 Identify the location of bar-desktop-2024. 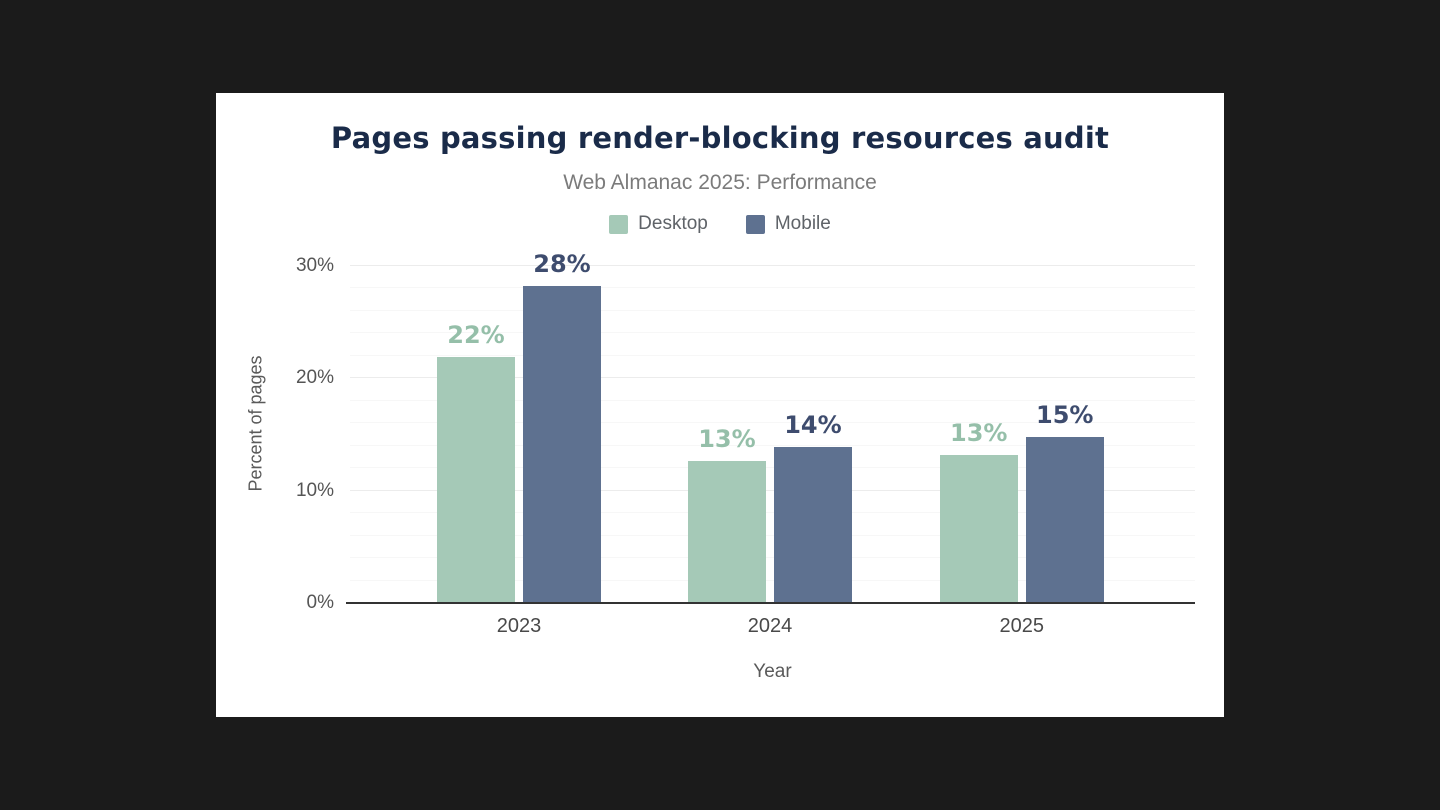
(726, 532).